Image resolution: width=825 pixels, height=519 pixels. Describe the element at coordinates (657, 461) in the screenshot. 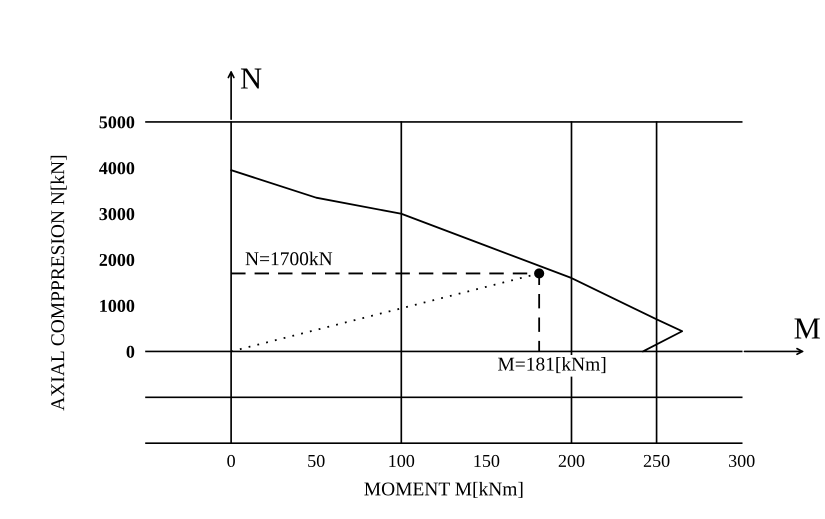

I see `x-tick-label: 250` at that location.